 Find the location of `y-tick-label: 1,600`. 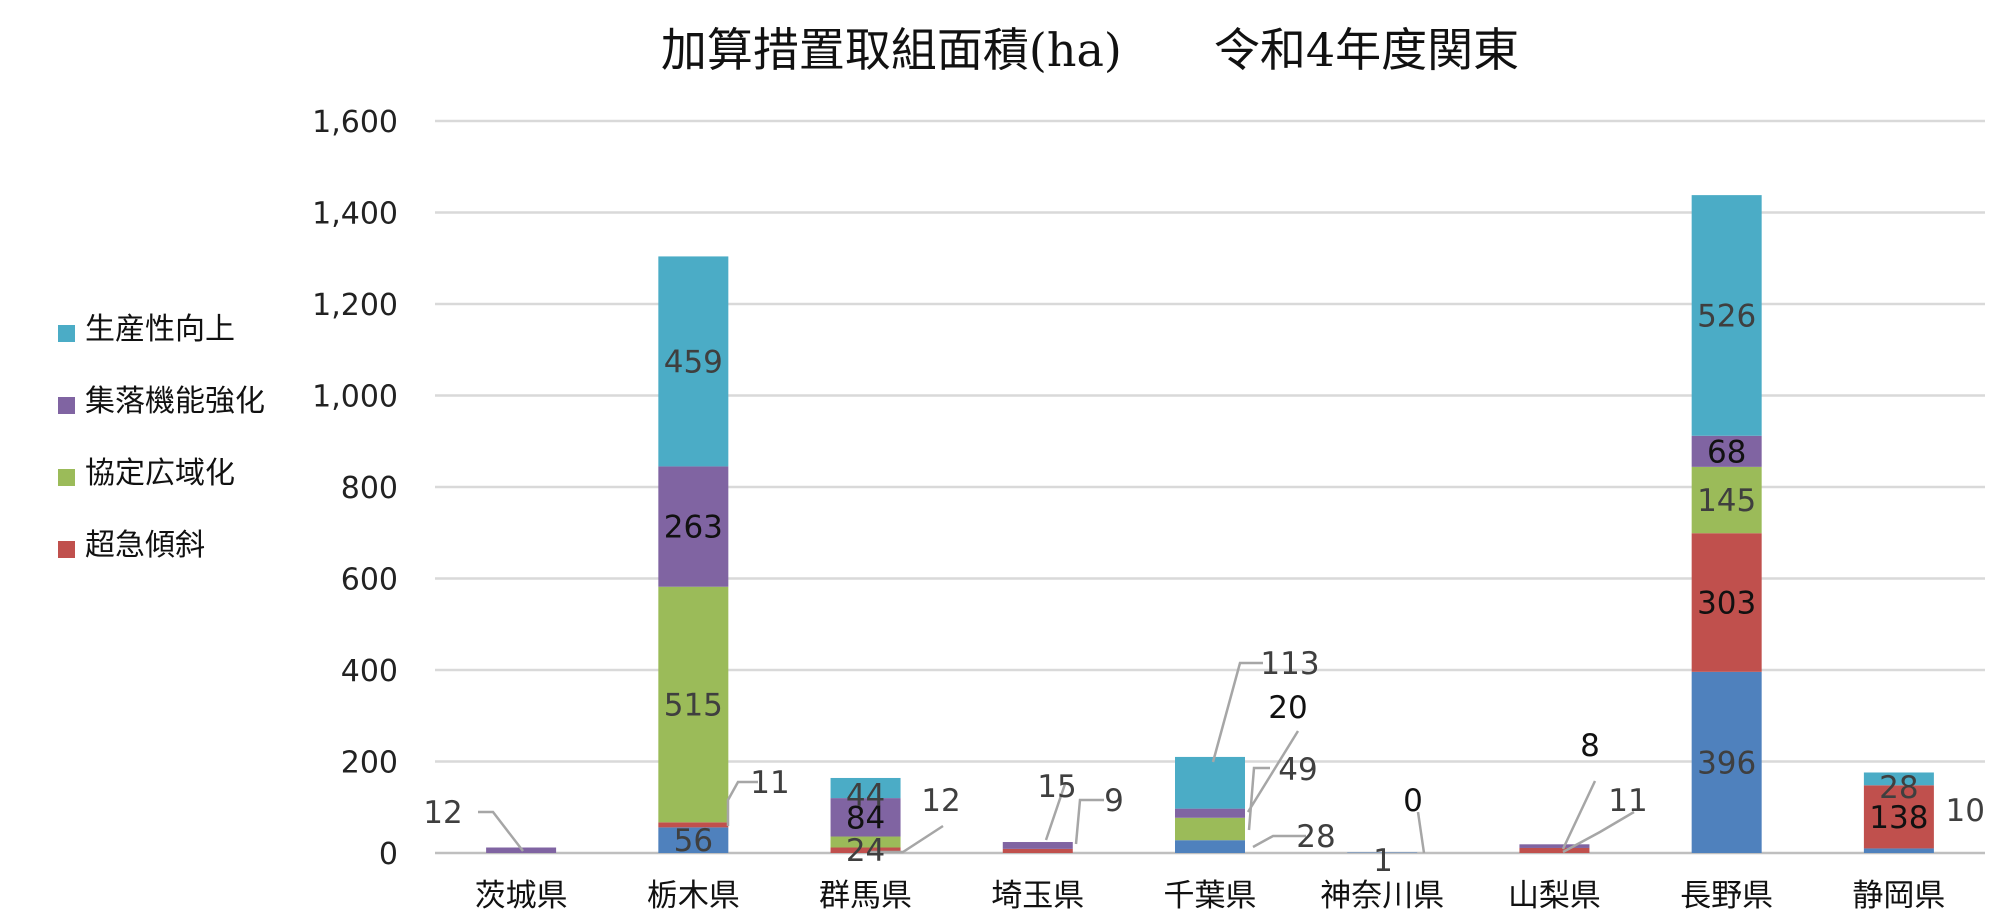

y-tick-label: 1,600 is located at coordinates (355, 122).